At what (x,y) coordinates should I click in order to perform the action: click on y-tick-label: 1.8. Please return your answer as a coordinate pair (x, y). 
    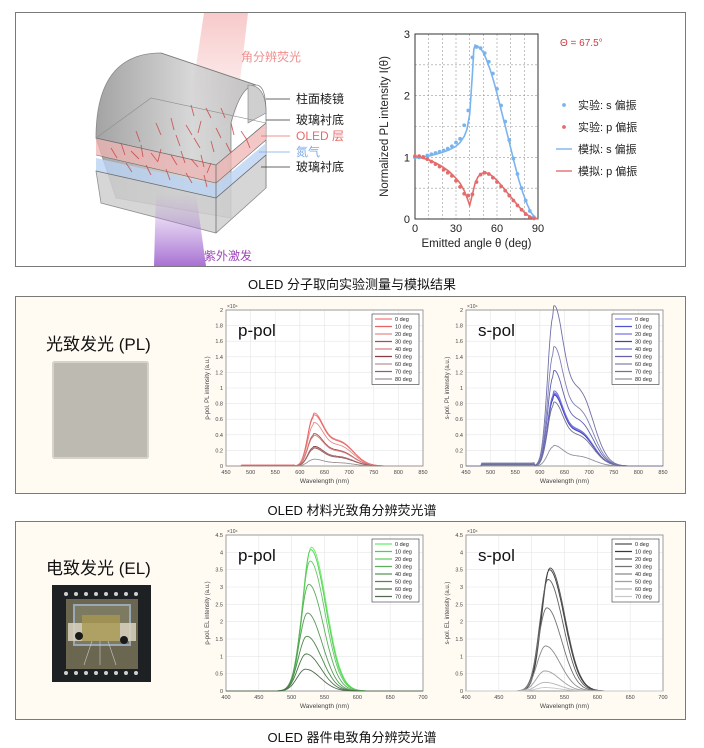
    Looking at the image, I should click on (459, 327).